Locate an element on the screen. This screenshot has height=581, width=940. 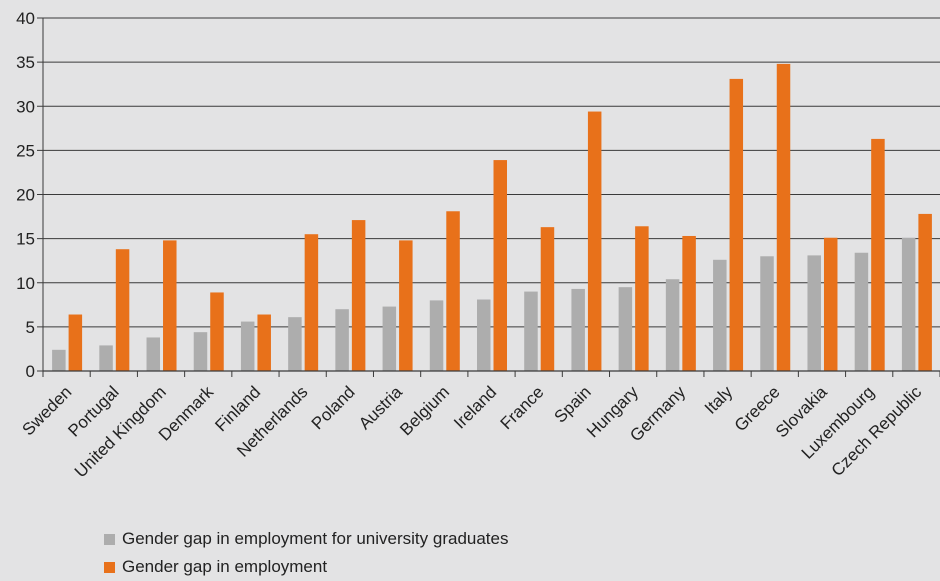
y-tick-label: 35 is located at coordinates (25, 62).